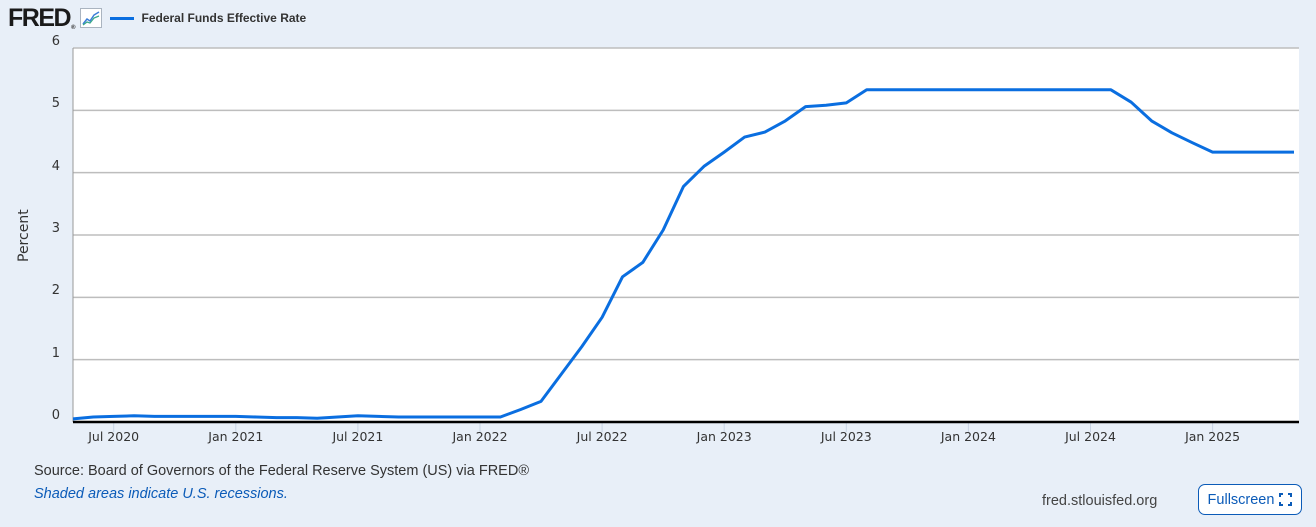 Image resolution: width=1316 pixels, height=527 pixels. I want to click on x-tick-label: Jul 2023, so click(846, 436).